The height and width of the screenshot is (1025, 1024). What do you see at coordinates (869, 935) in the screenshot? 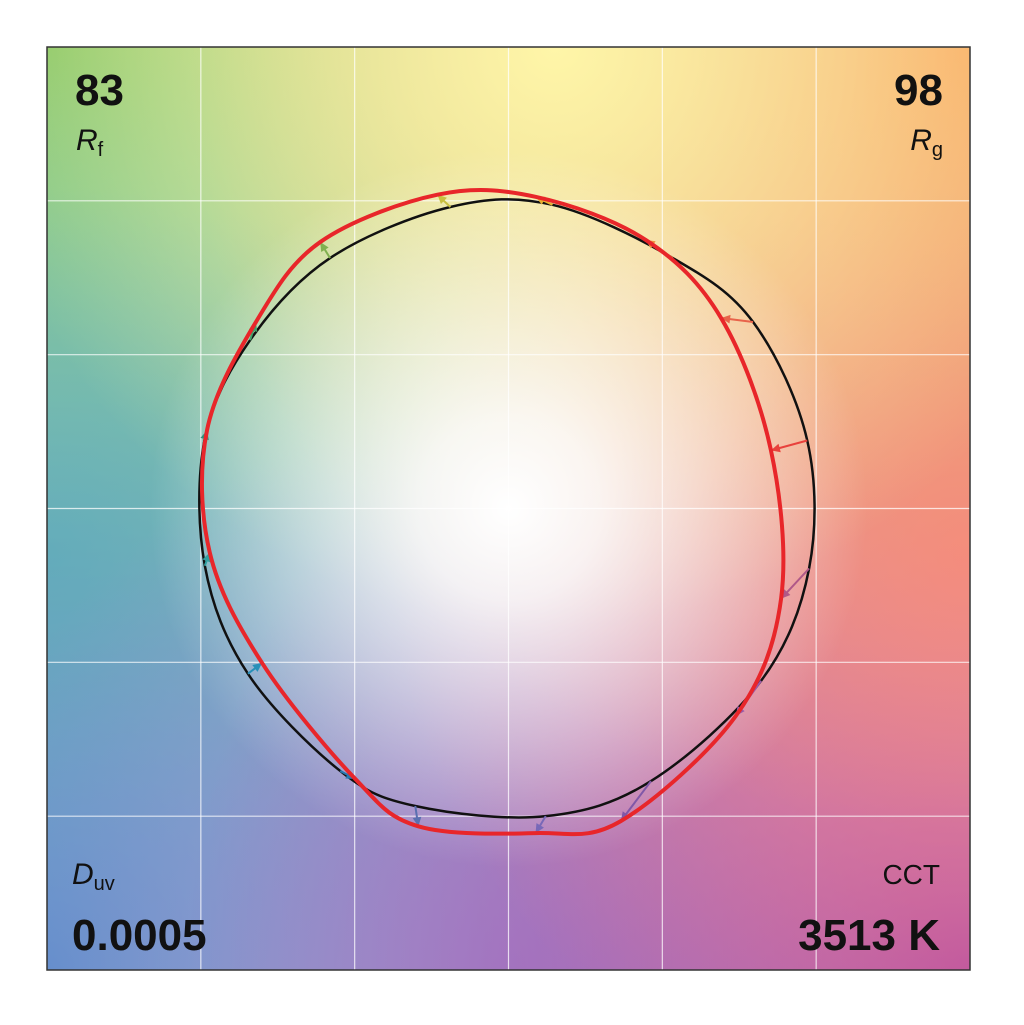
I see `cct-value: 3513 K` at bounding box center [869, 935].